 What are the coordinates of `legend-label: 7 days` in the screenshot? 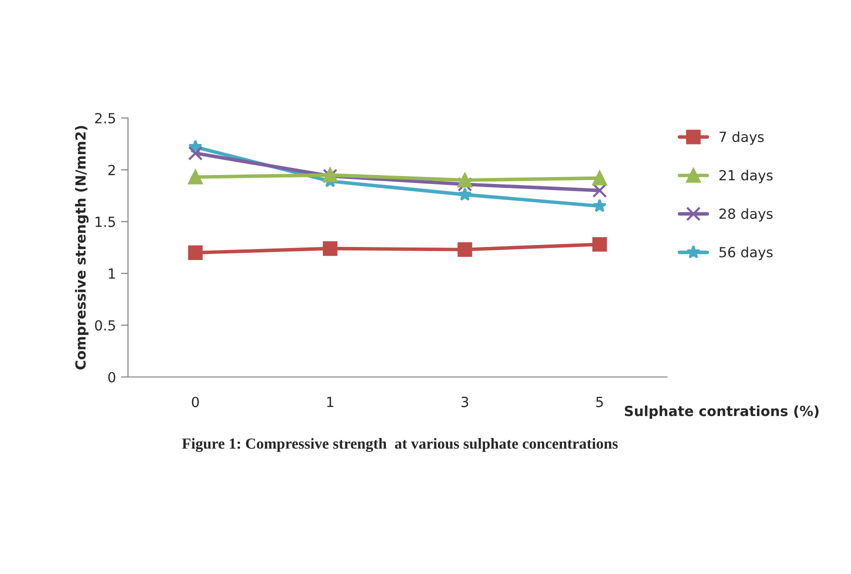 It's located at (742, 138).